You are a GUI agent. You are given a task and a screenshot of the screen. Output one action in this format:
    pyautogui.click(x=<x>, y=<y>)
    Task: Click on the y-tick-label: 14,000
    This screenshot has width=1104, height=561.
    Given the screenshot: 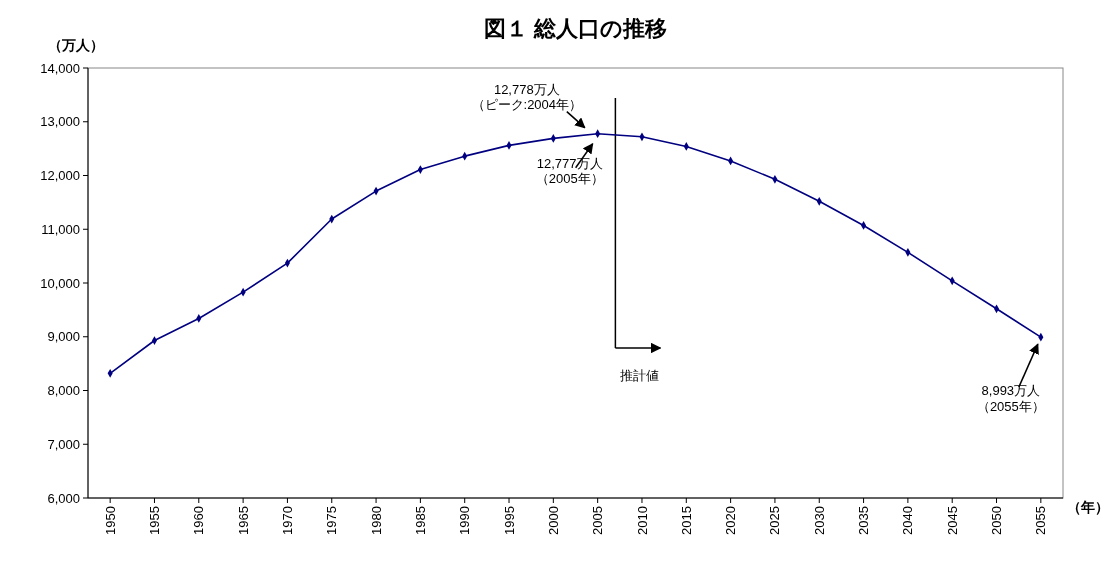 What is the action you would take?
    pyautogui.click(x=60, y=68)
    